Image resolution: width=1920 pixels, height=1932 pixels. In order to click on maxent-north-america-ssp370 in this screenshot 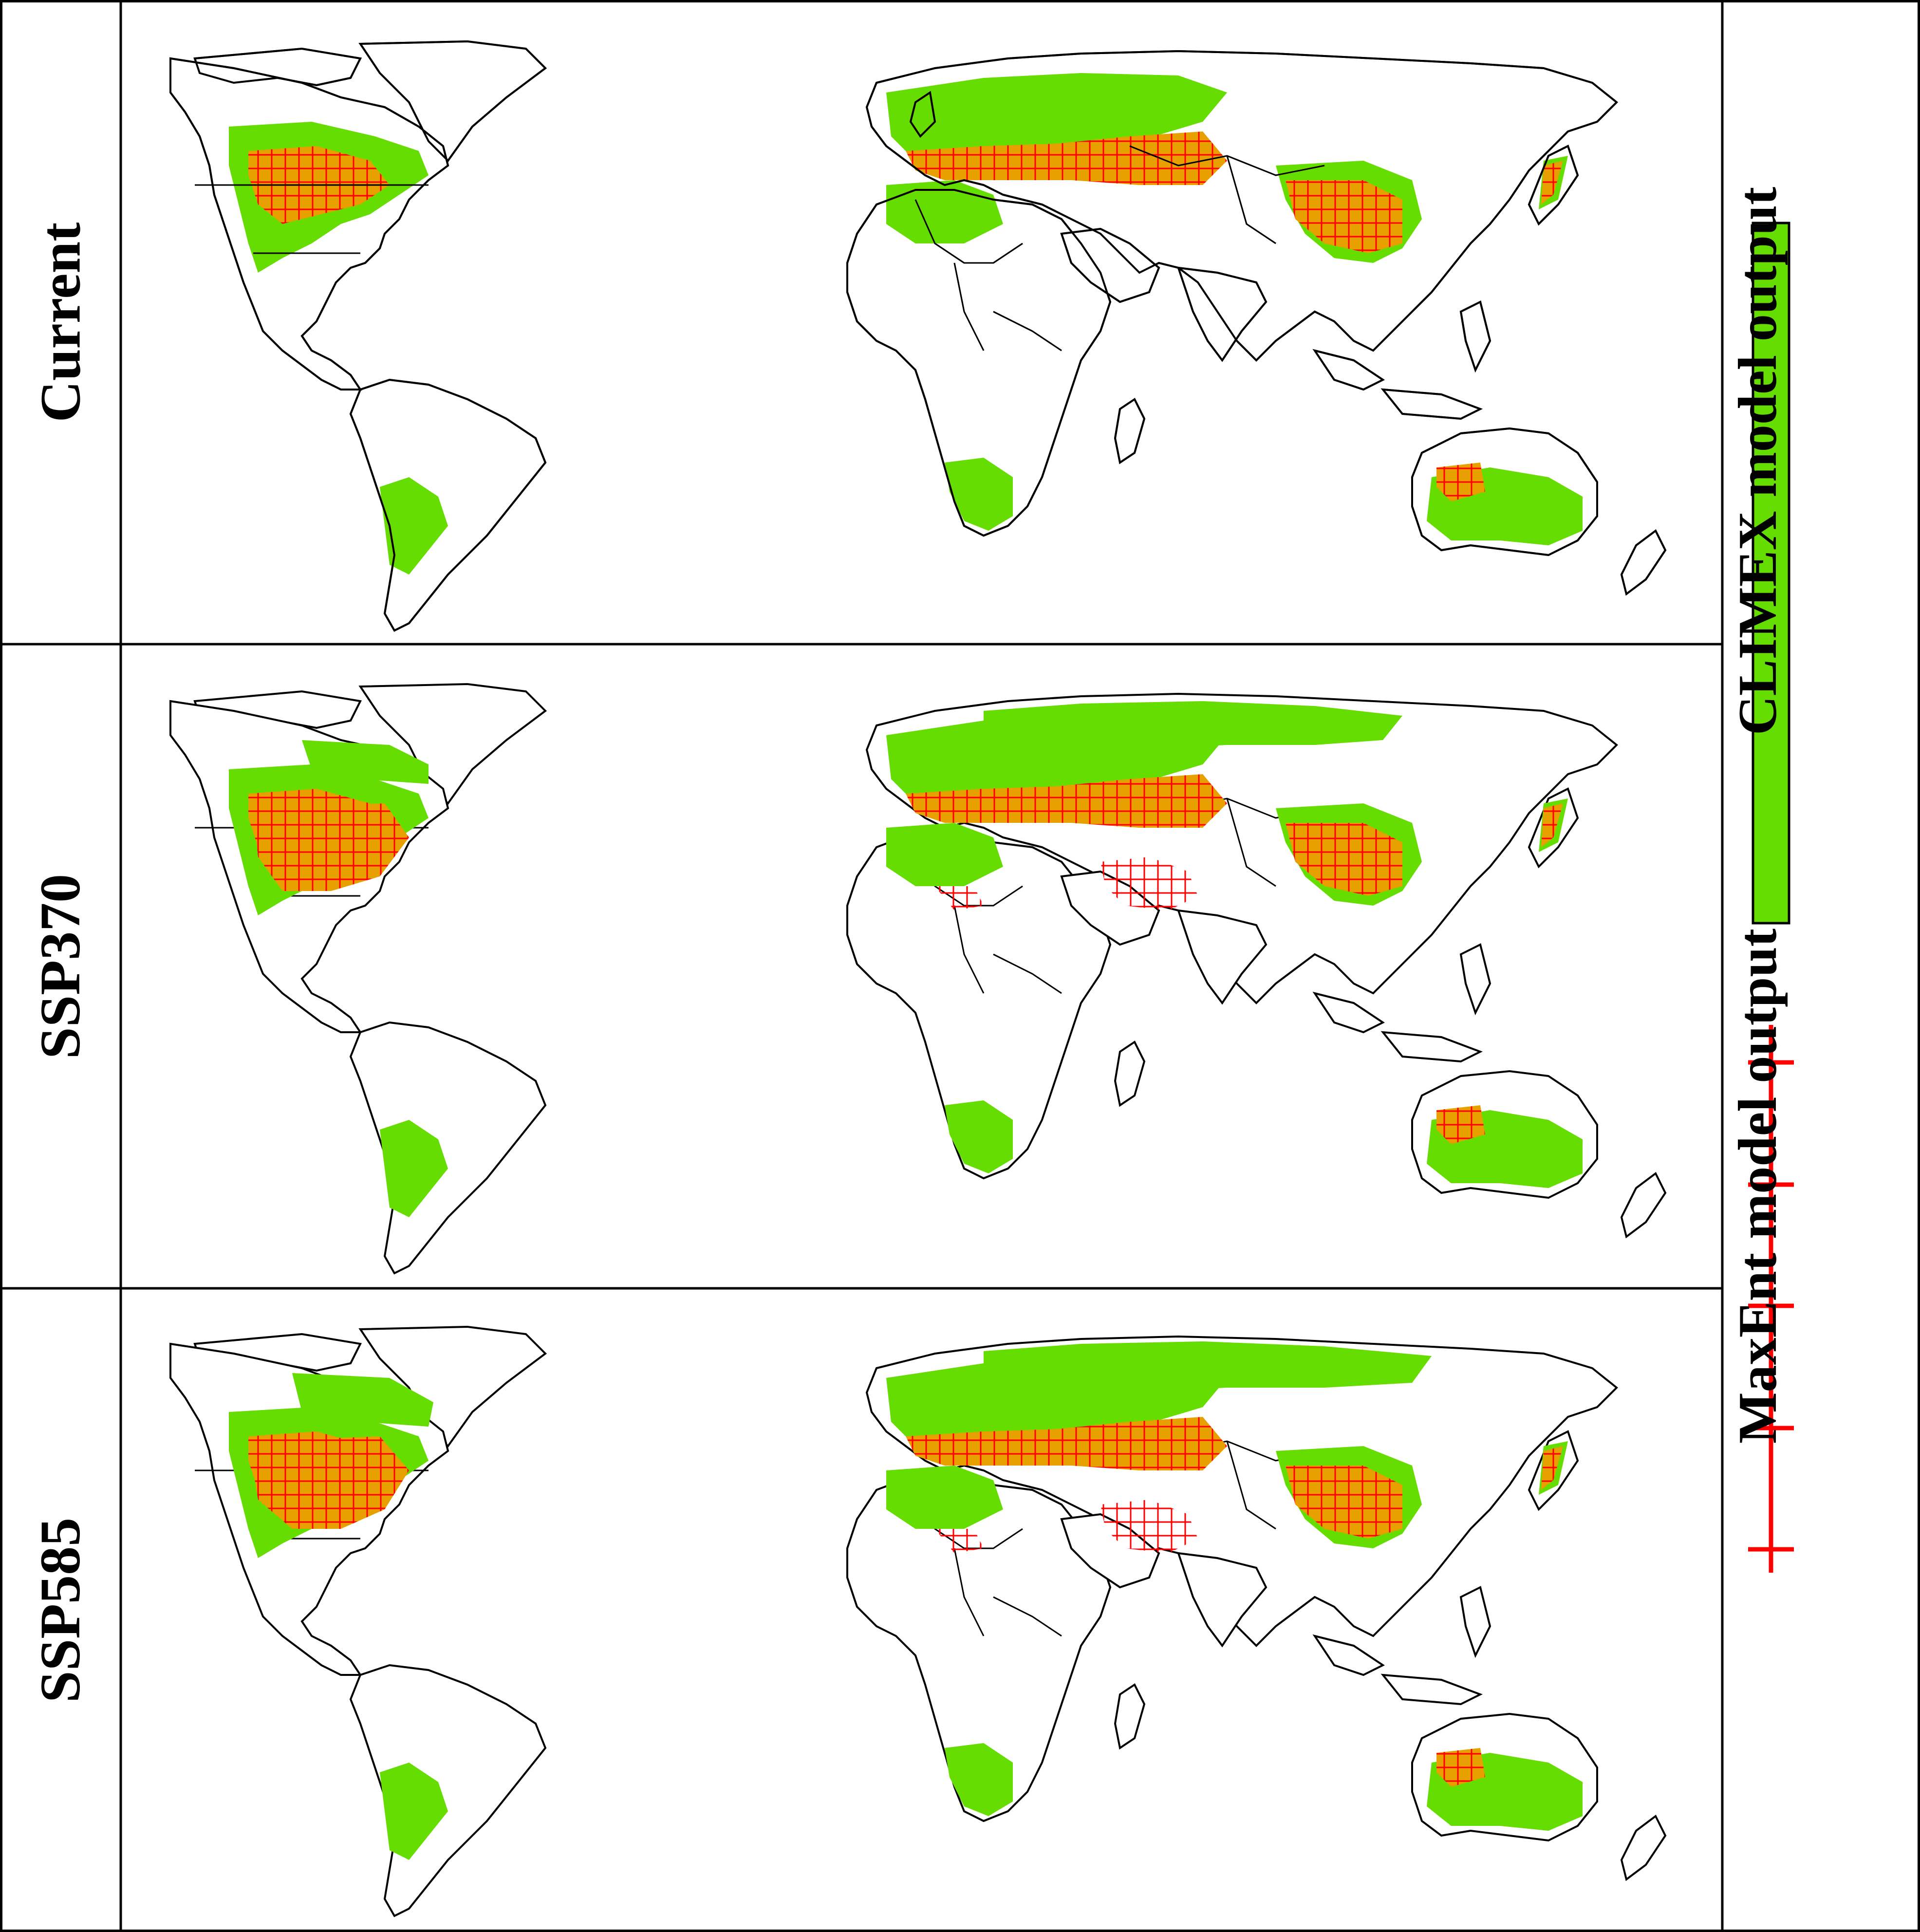, I will do `click(331, 847)`.